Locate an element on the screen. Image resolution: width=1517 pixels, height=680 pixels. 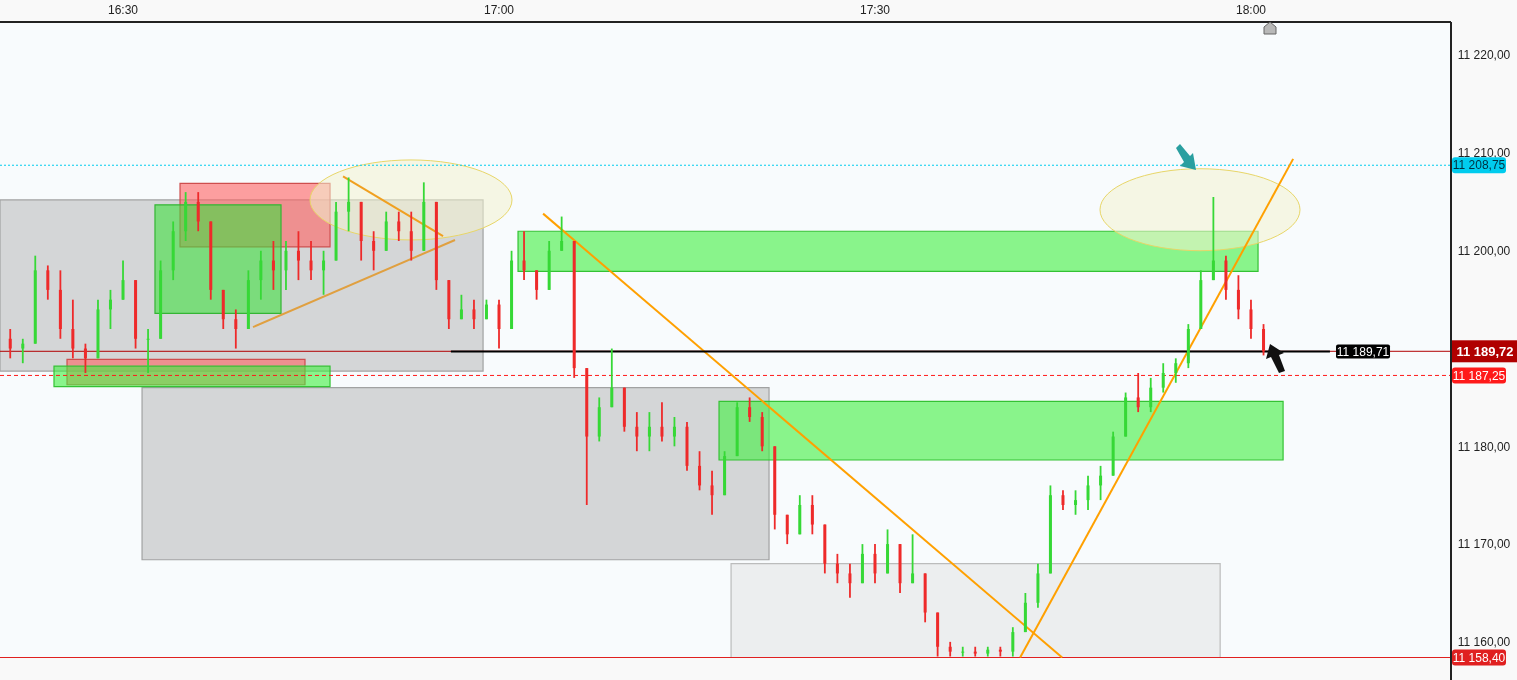
x-tick-label: 18:00 is located at coordinates (1251, 10).